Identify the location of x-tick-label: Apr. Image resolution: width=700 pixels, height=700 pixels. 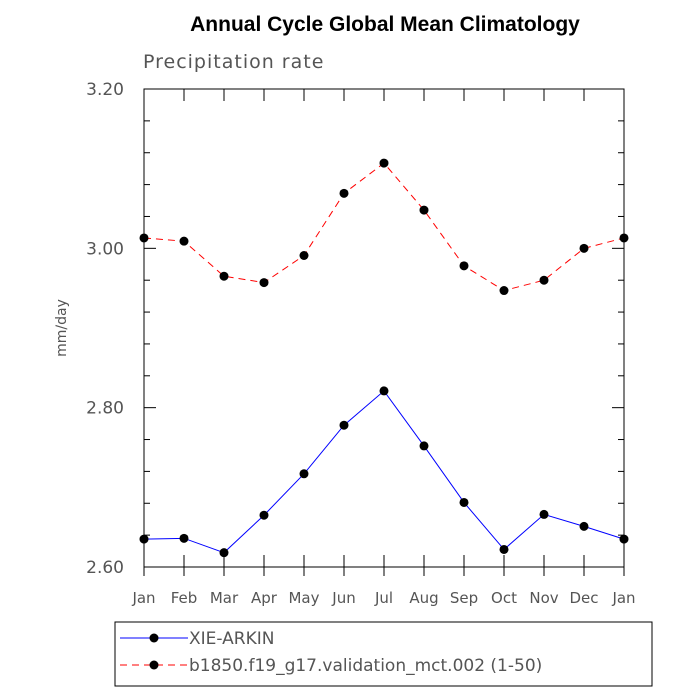
(264, 598).